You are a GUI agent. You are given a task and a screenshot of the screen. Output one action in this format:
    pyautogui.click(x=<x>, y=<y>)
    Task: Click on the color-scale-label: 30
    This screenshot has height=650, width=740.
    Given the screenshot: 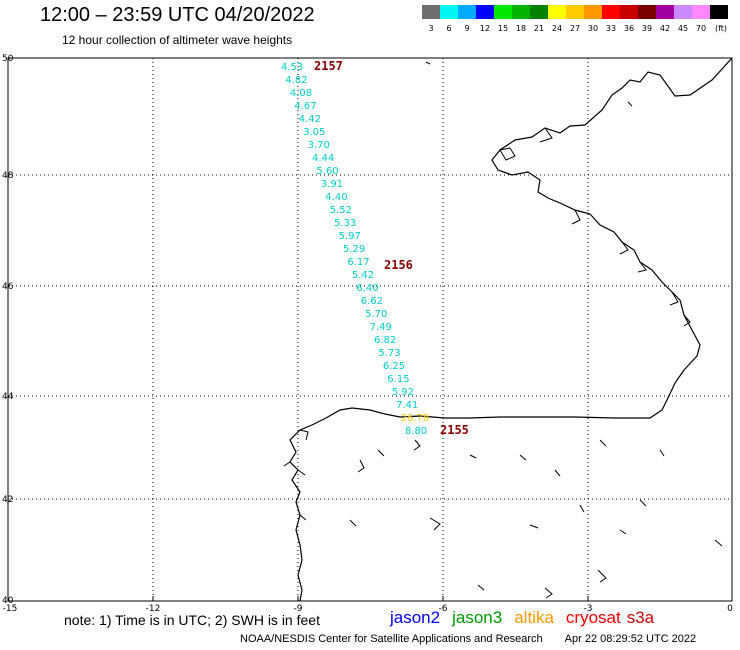 What is the action you would take?
    pyautogui.click(x=593, y=28)
    